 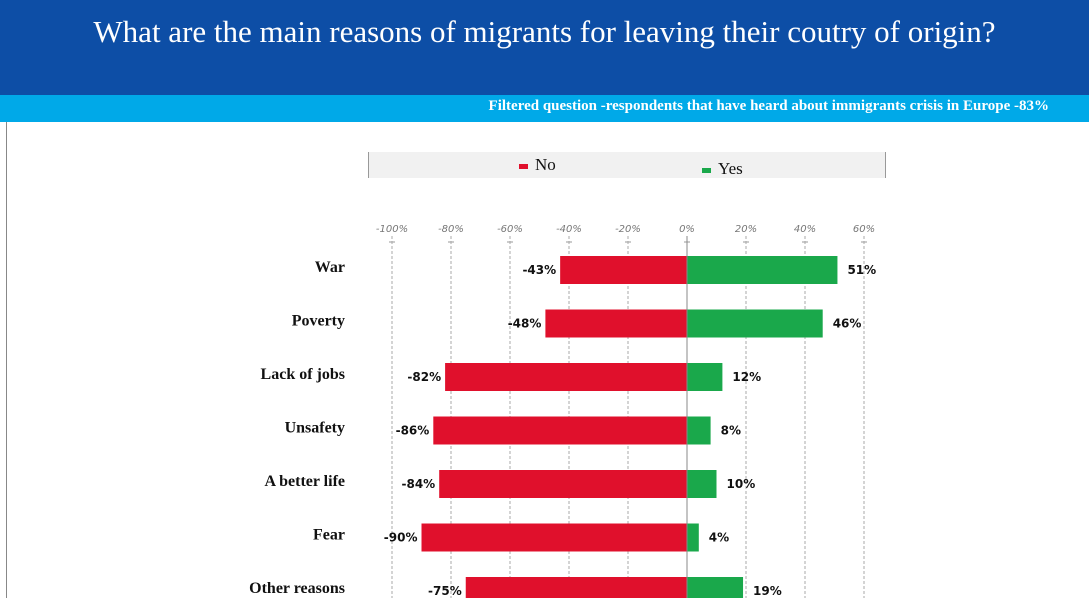 I want to click on category-label: War, so click(x=330, y=267).